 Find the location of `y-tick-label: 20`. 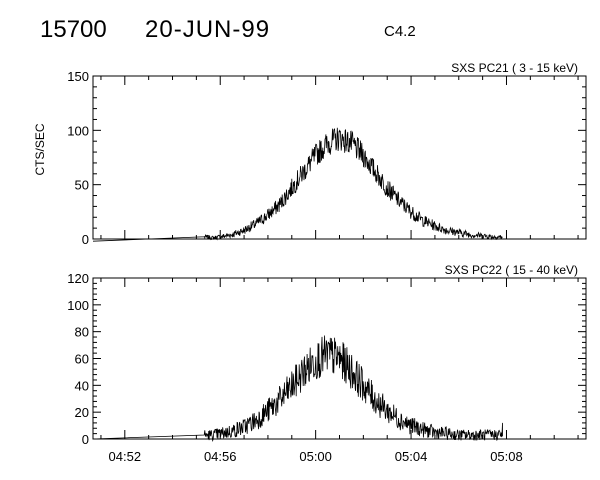

y-tick-label: 20 is located at coordinates (82, 412).